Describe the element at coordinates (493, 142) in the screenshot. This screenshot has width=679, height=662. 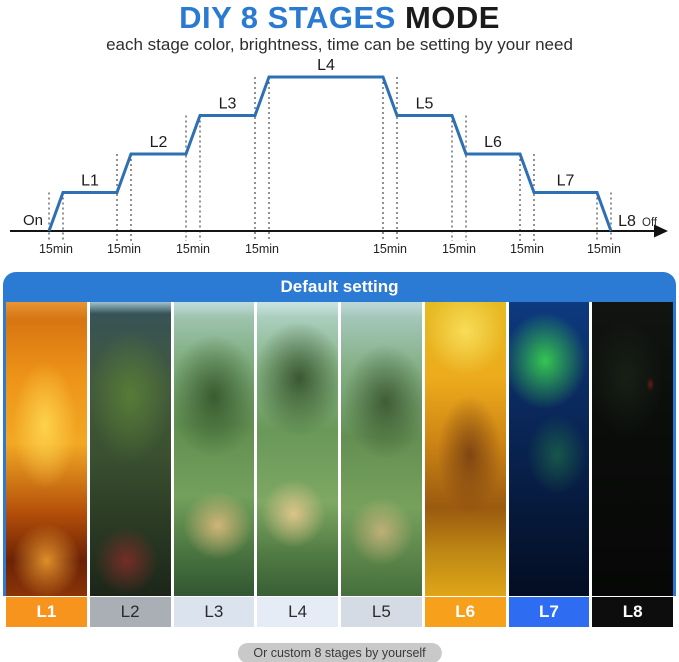
I see `stage-chart-label: L6` at that location.